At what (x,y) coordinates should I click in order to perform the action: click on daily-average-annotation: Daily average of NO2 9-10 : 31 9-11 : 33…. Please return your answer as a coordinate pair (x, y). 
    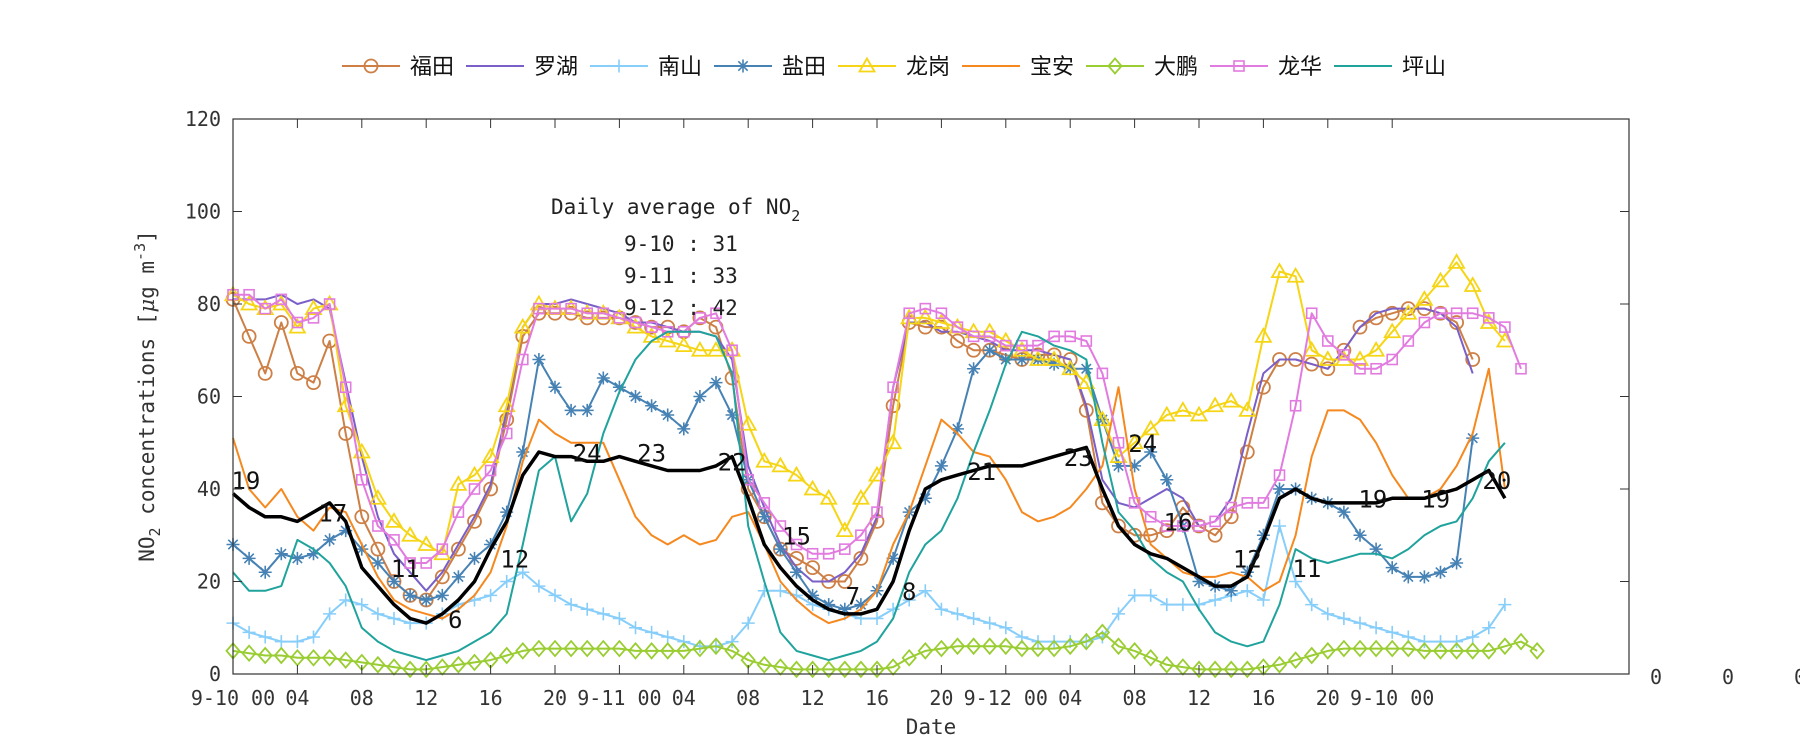
    Looking at the image, I should click on (675, 257).